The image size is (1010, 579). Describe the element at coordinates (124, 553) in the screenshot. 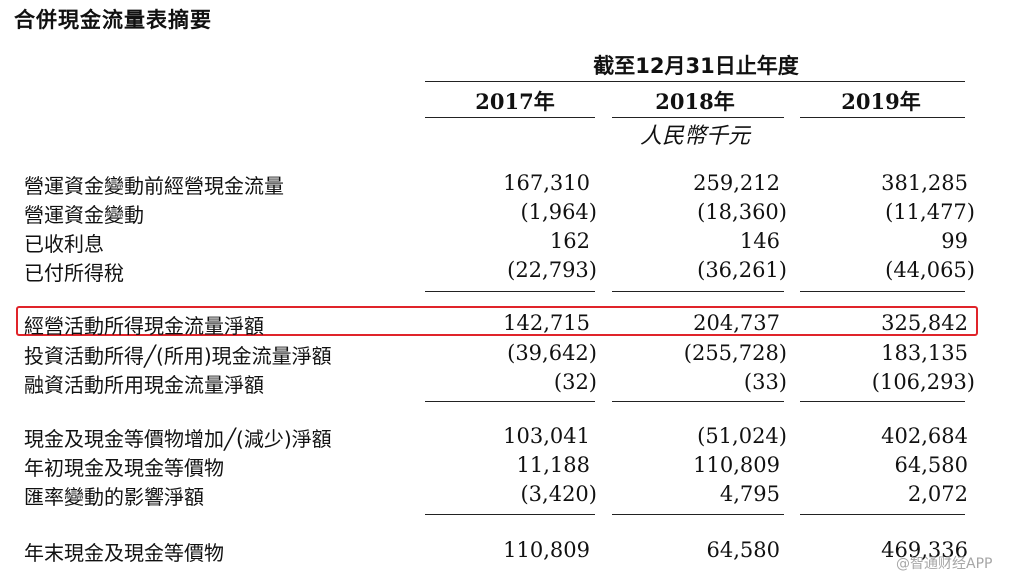

I see `row-label: 年末現金及現金等價物` at that location.